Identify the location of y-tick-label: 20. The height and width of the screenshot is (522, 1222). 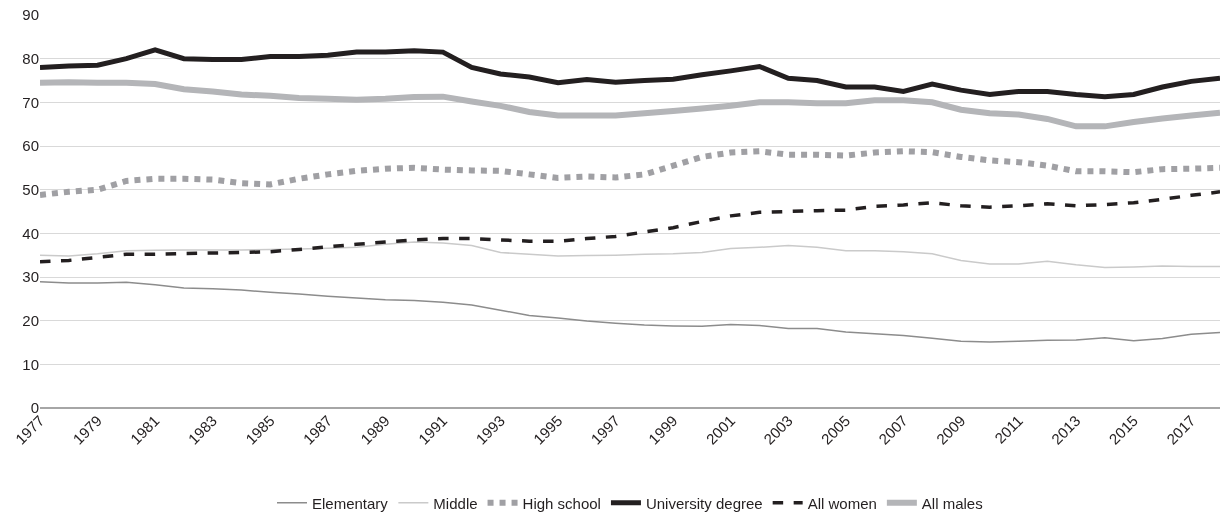
(30, 320).